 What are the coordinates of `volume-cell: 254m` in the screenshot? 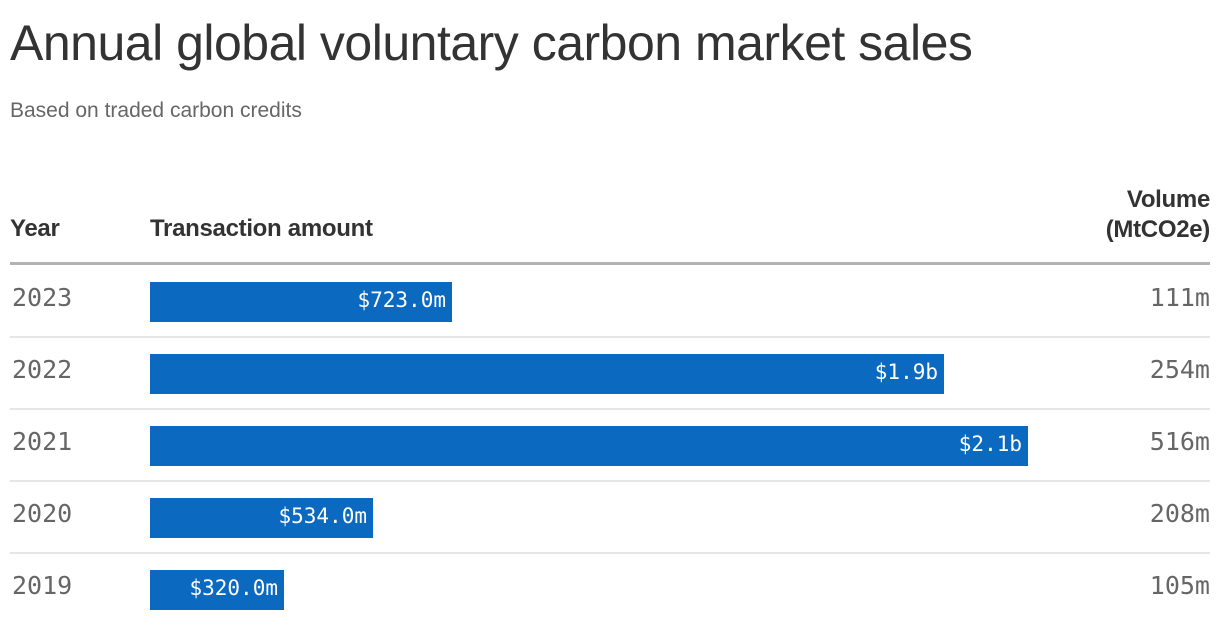 It's located at (1179, 369).